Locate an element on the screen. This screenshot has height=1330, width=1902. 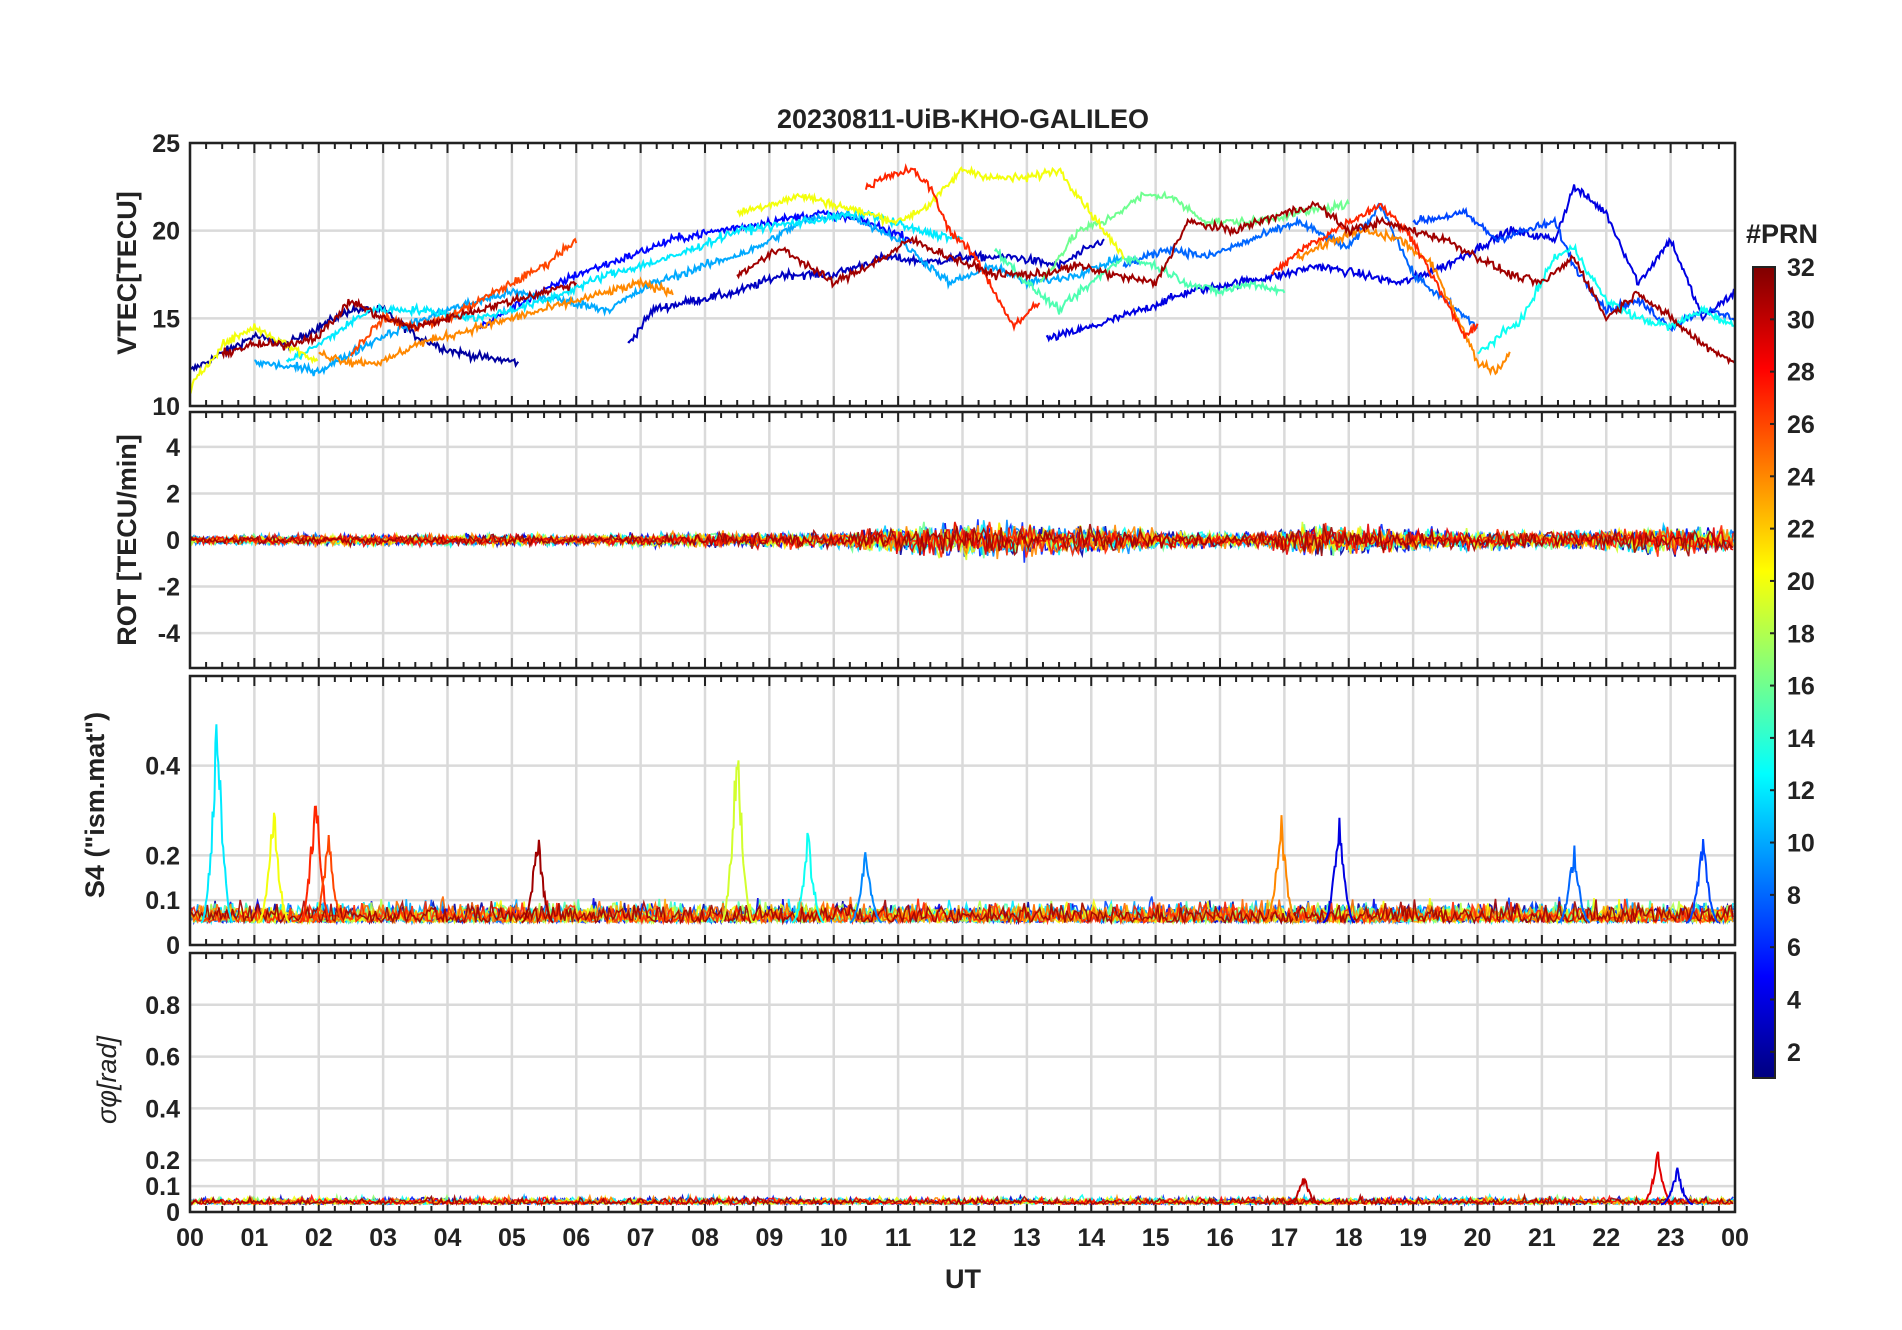
x-tick-label: 14 is located at coordinates (1091, 1238).